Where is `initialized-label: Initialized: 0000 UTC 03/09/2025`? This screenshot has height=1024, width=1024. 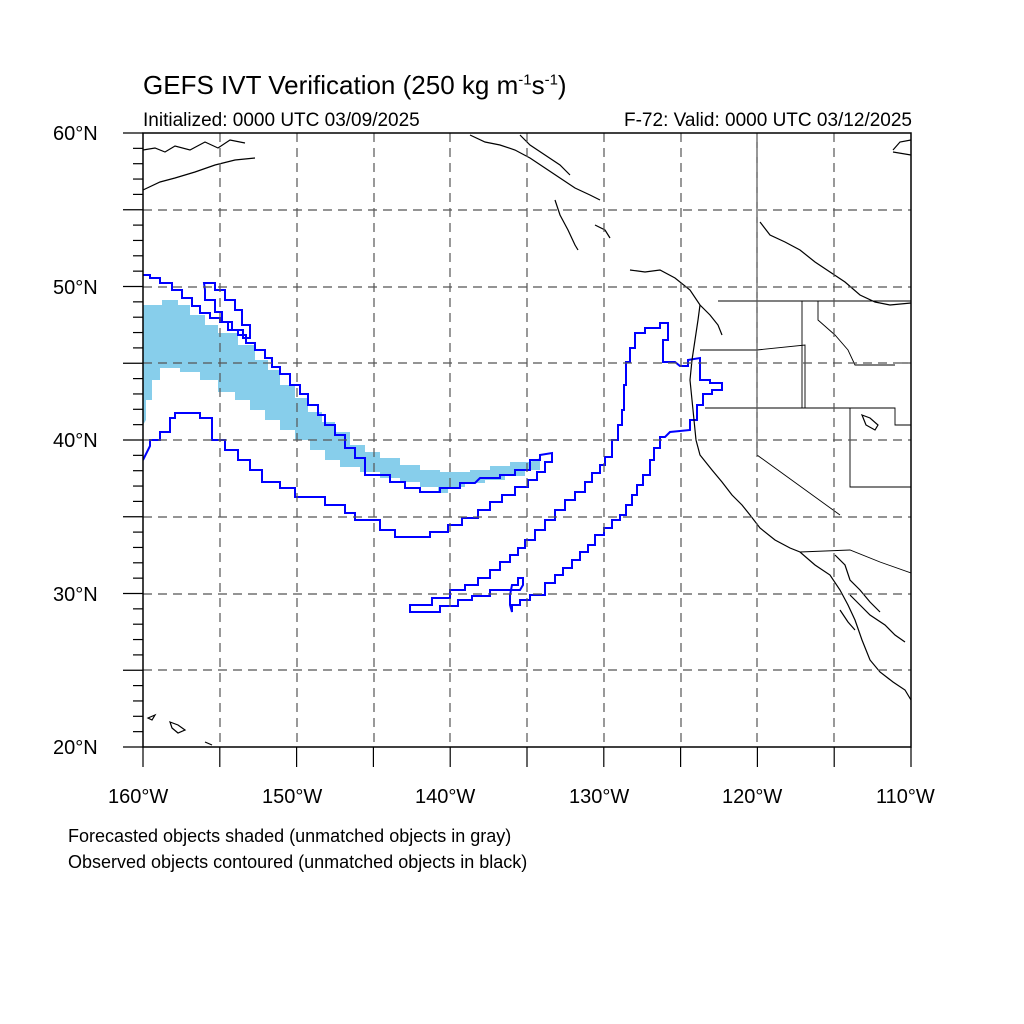
initialized-label: Initialized: 0000 UTC 03/09/2025 is located at coordinates (281, 120).